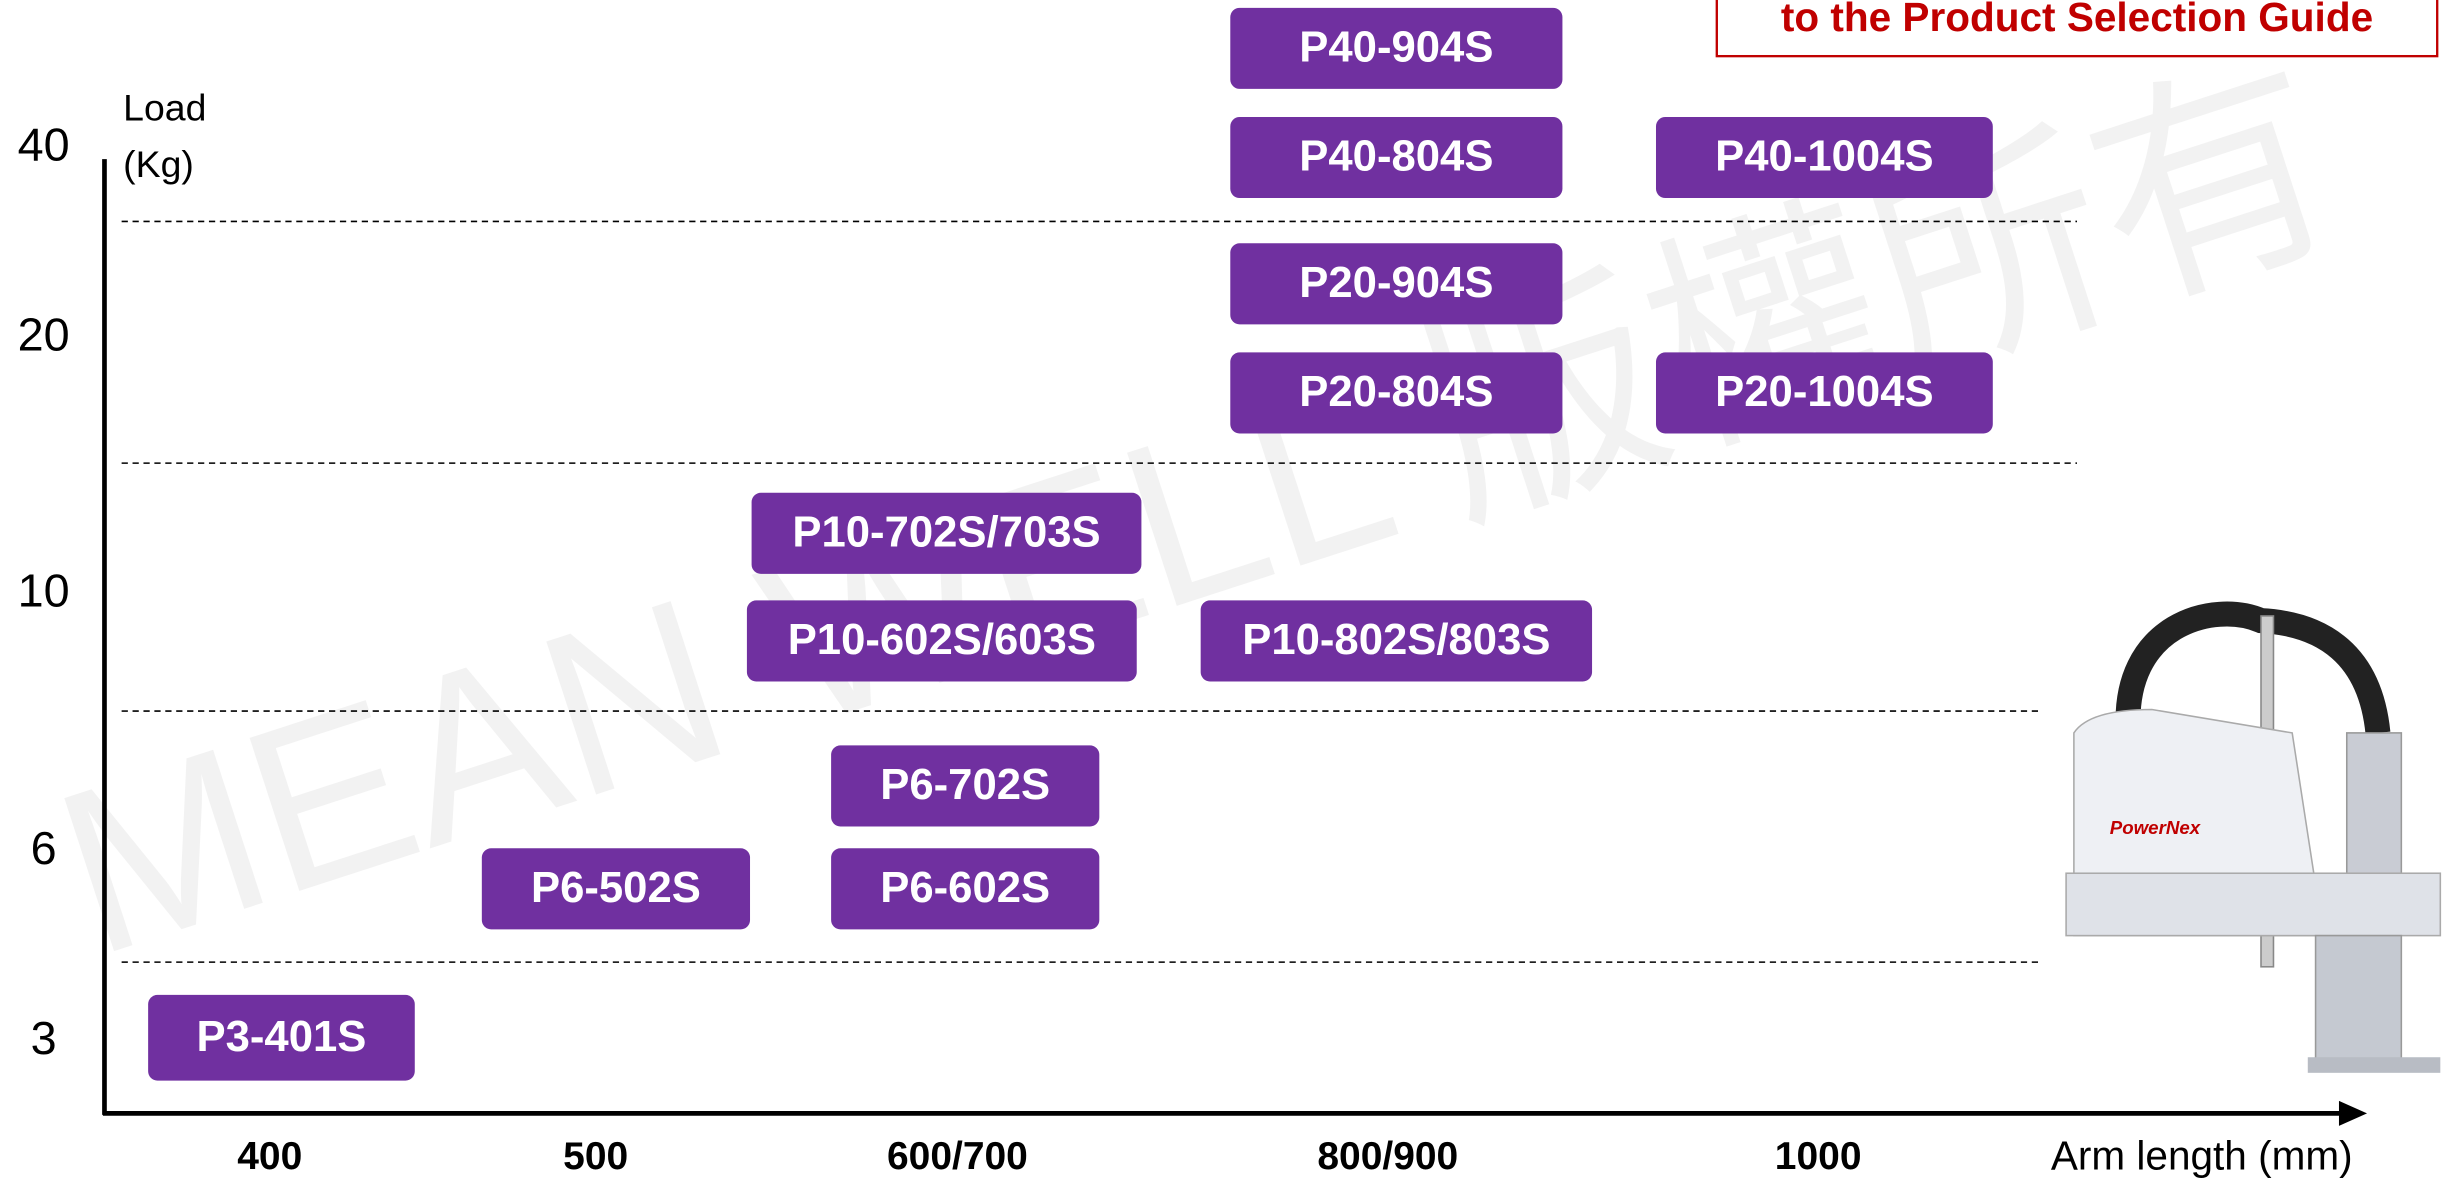  I want to click on y-label: 20, so click(44, 335).